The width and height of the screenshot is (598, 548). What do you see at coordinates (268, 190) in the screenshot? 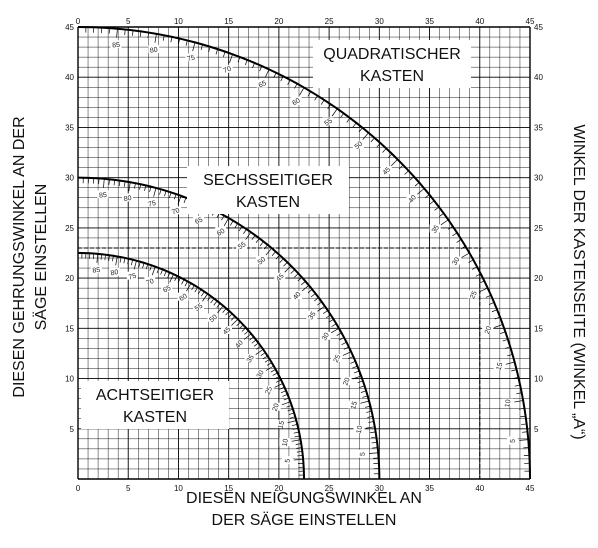
I see `series-label-box: SECHSSEITIGER KASTEN` at bounding box center [268, 190].